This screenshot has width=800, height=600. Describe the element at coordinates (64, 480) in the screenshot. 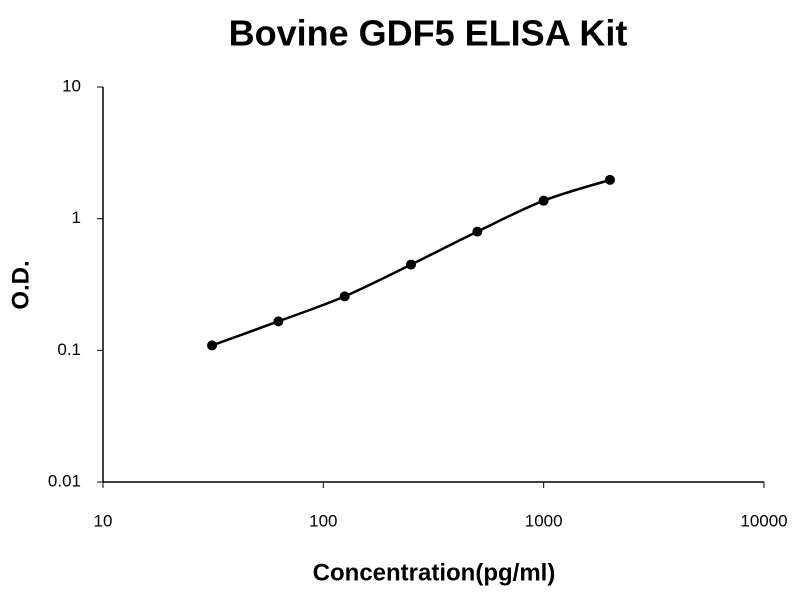

I see `y-tick-label: 0.01` at that location.